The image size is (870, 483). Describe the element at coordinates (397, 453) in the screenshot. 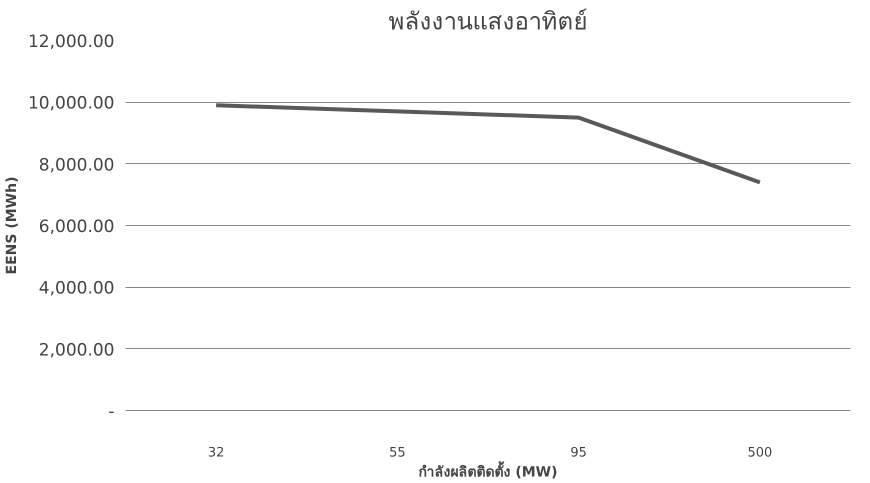

I see `x-tick-label: 55` at that location.